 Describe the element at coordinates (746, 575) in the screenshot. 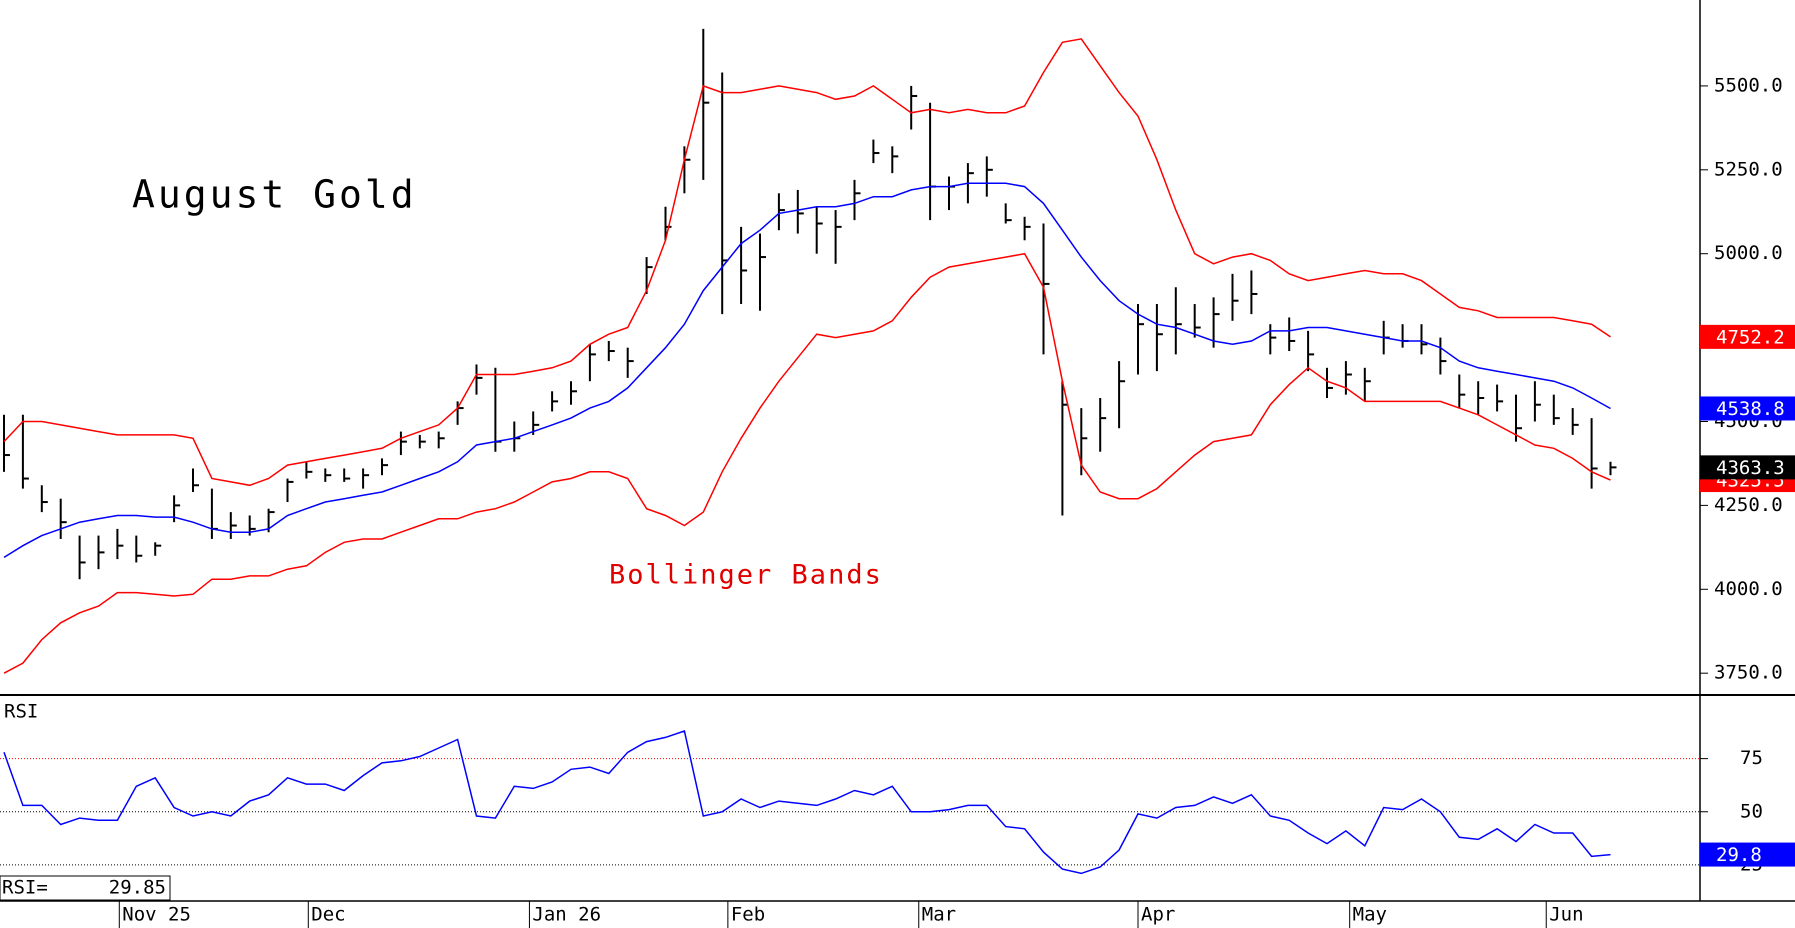

I see `annotation: Bollinger Bands` at that location.